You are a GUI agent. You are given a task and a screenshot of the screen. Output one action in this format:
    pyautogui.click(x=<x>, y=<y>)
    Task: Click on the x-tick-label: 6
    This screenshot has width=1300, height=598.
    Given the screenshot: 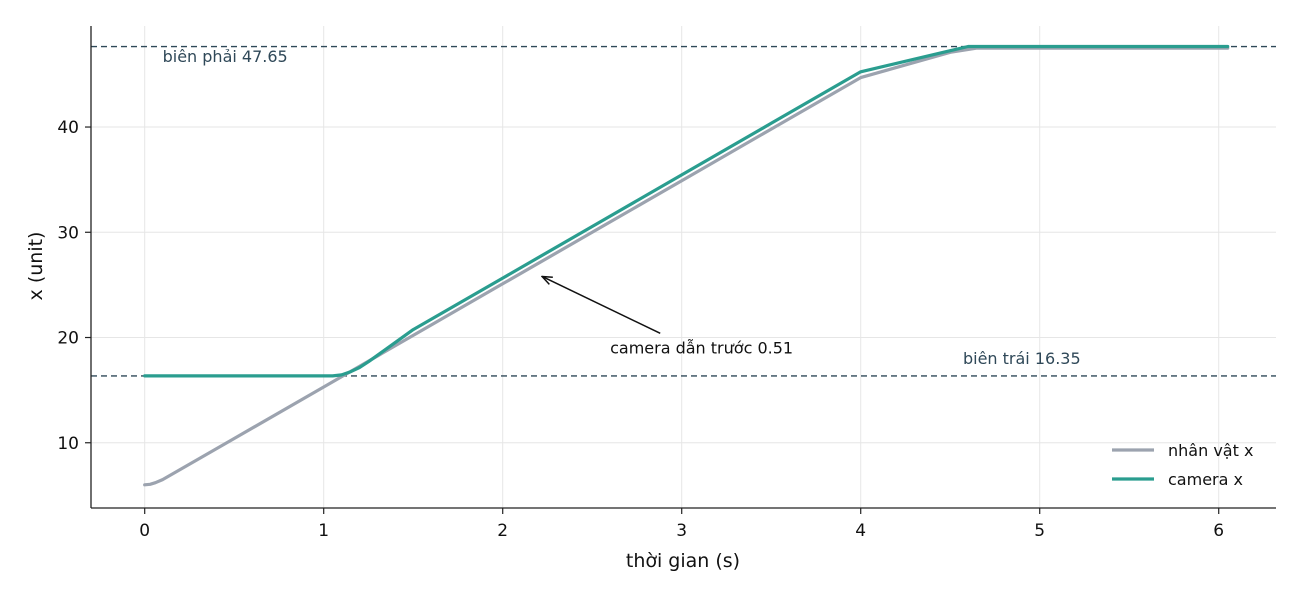 What is the action you would take?
    pyautogui.click(x=1218, y=531)
    